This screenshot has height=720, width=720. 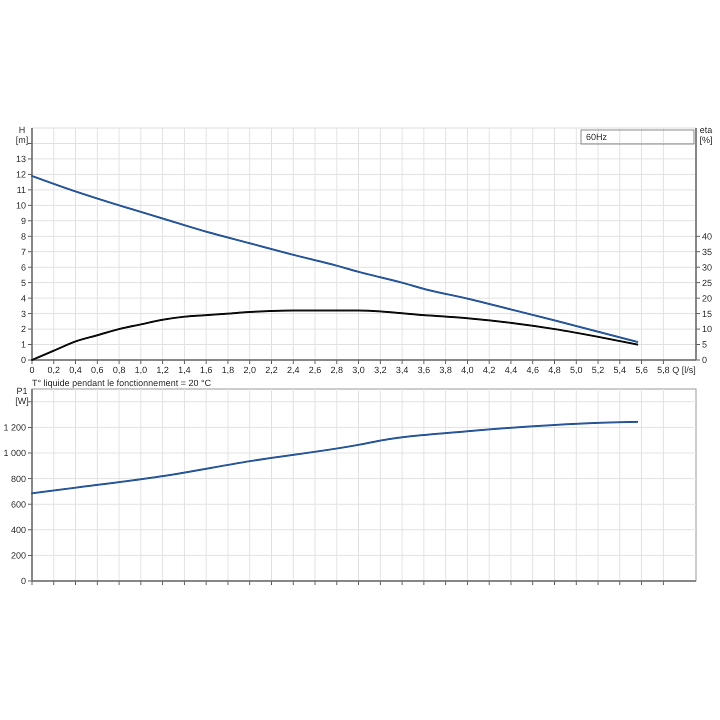 What do you see at coordinates (337, 370) in the screenshot?
I see `x-tick-label: 2,8` at bounding box center [337, 370].